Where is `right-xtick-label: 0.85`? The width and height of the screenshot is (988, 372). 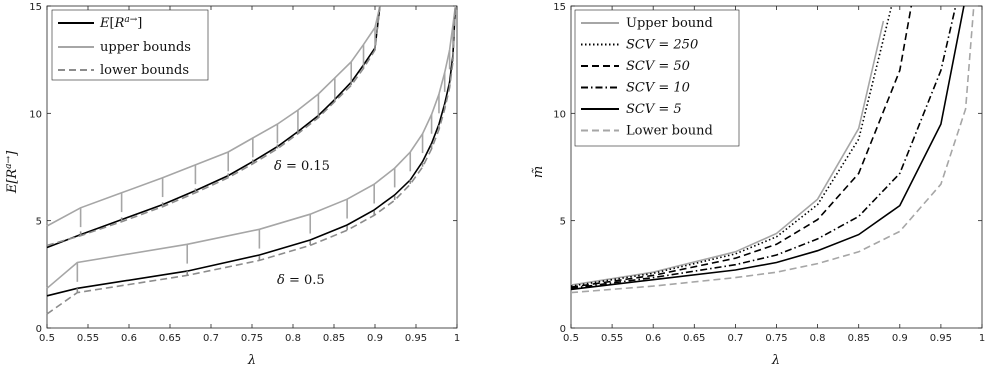
right-xtick-label: 0.85 is located at coordinates (859, 338).